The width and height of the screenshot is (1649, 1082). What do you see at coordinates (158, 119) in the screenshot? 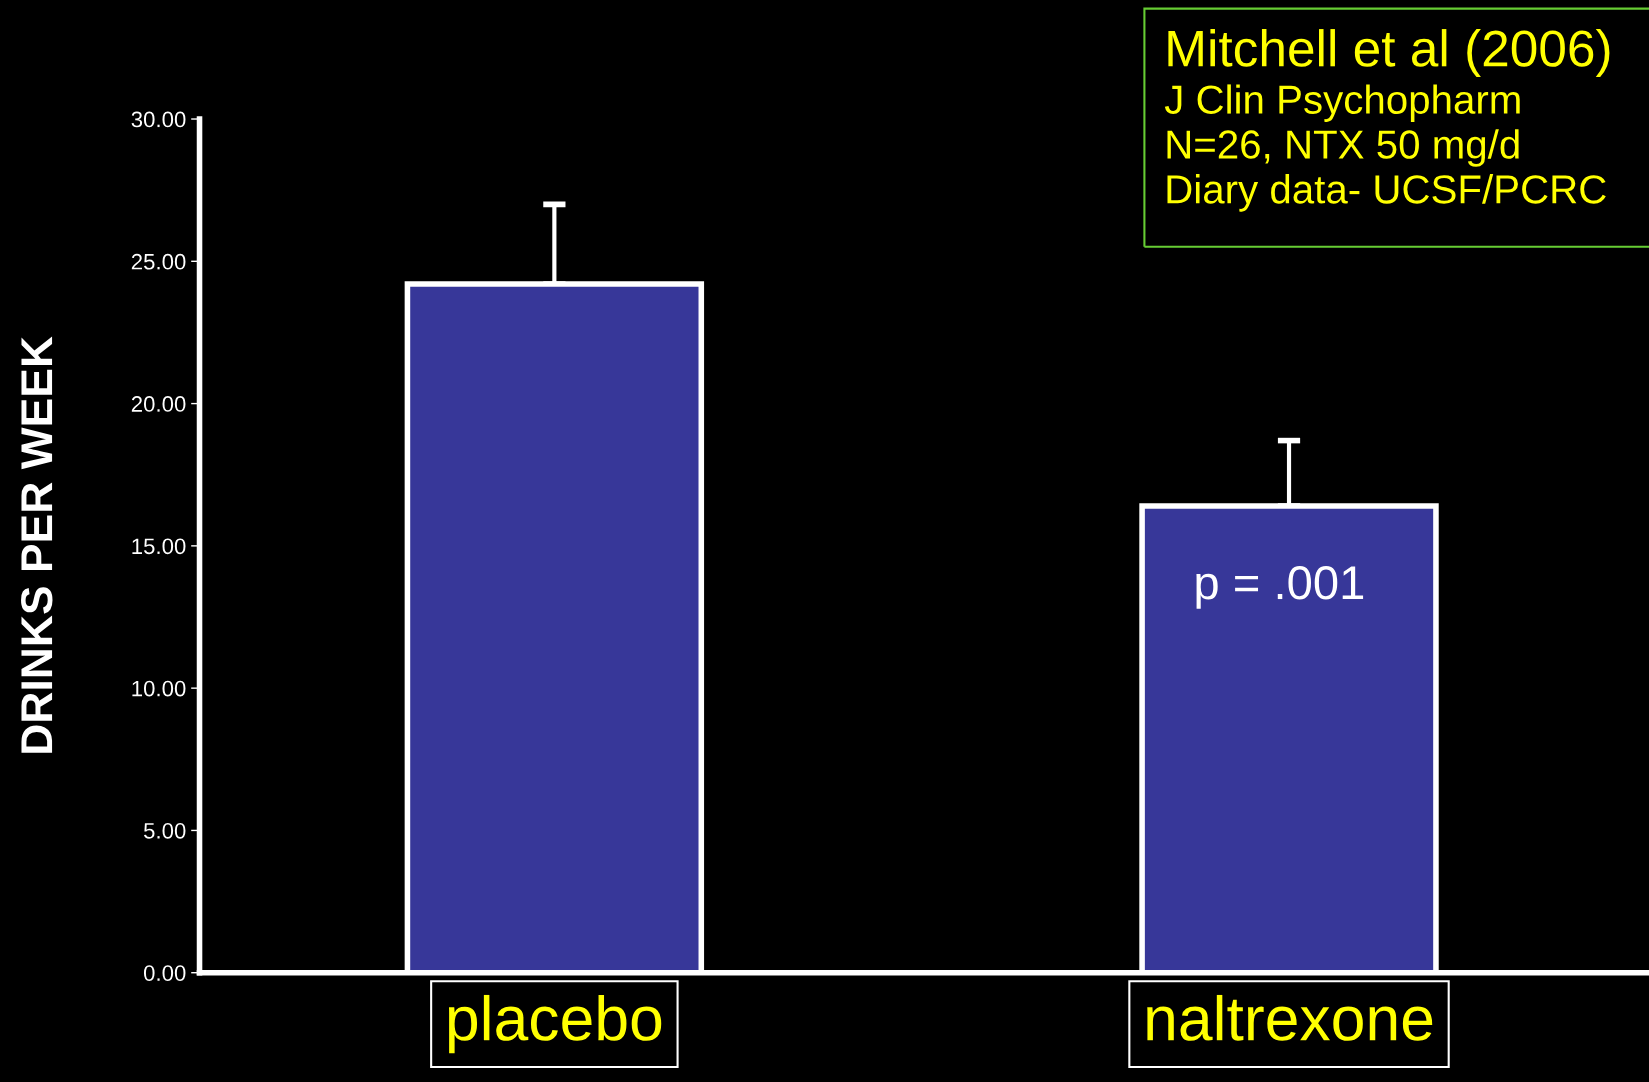
I see `y-tick-label: 30.00` at bounding box center [158, 119].